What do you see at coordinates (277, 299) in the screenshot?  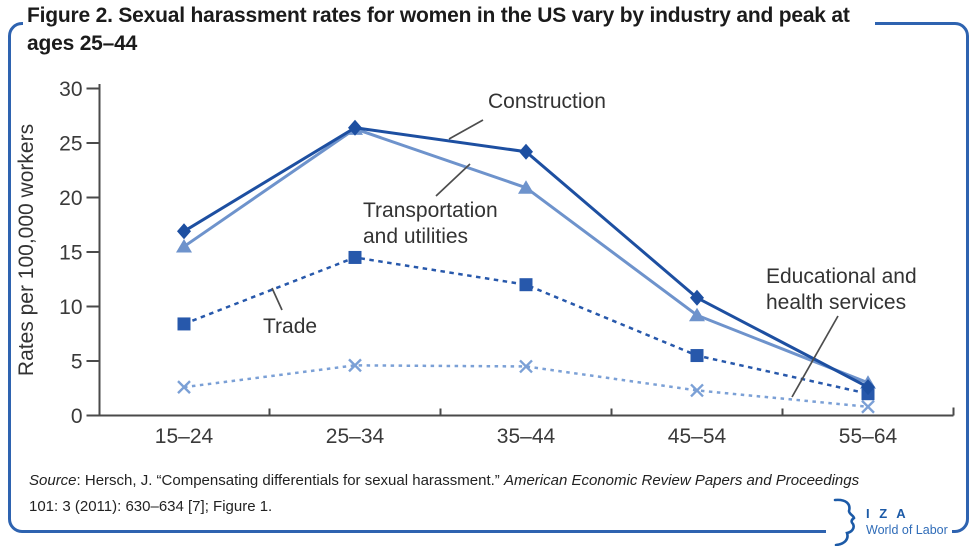 I see `leader-line-trade` at bounding box center [277, 299].